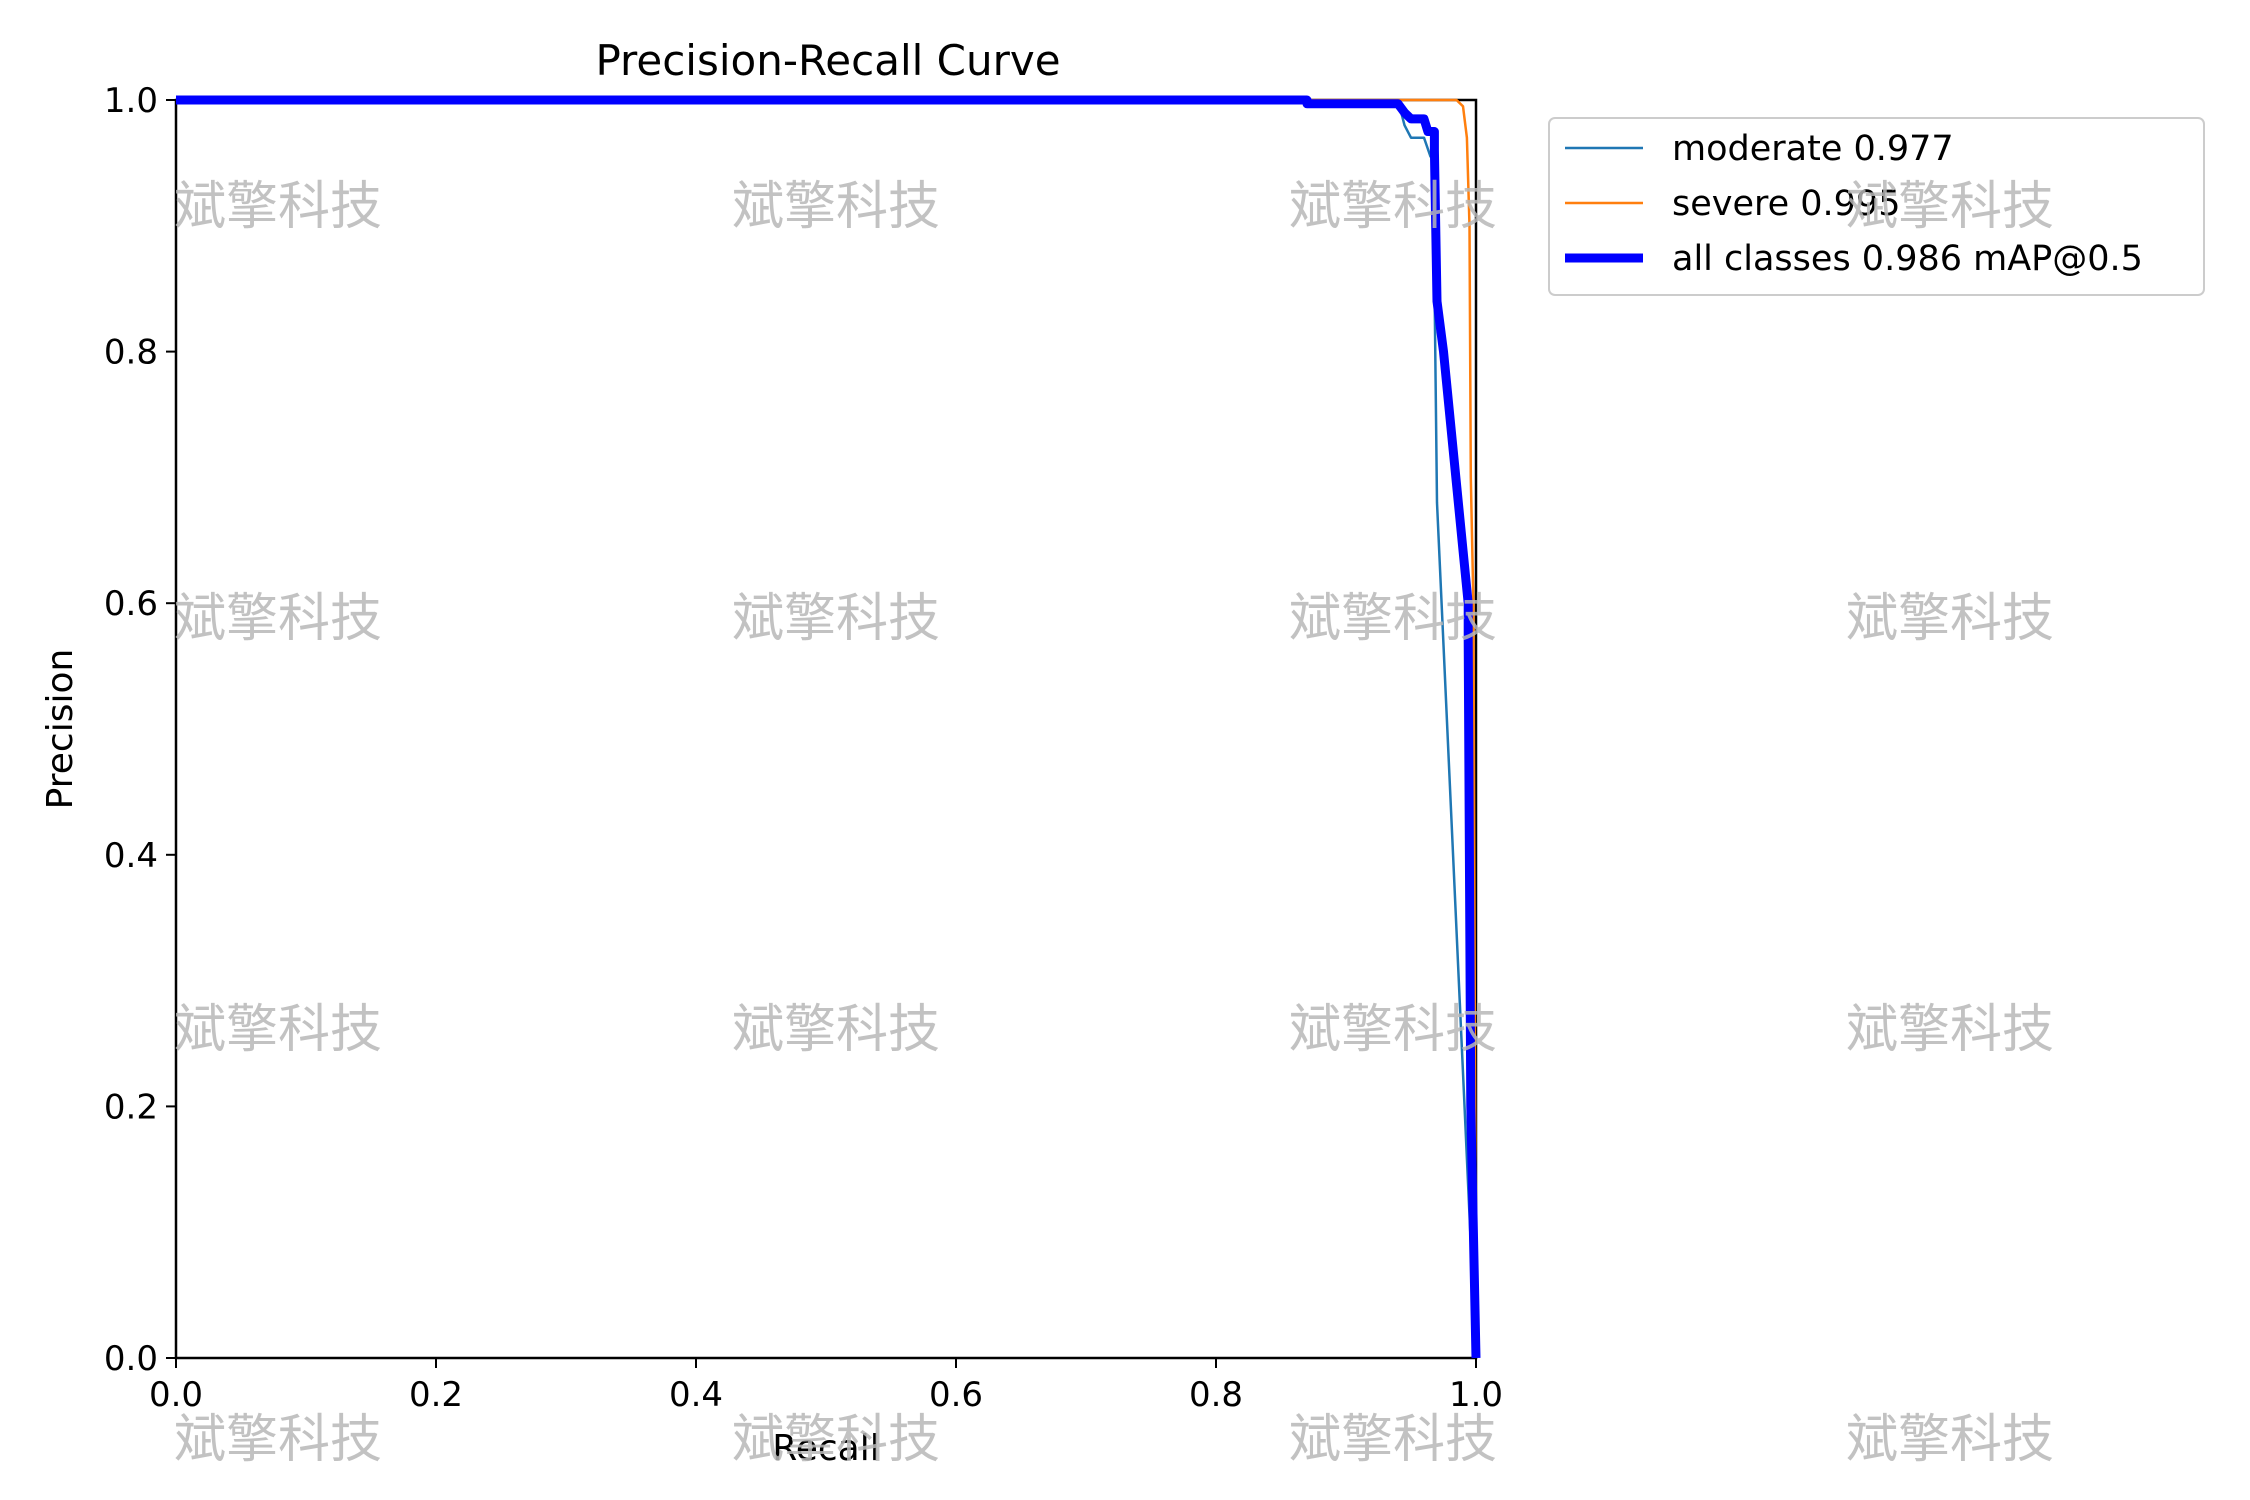 This screenshot has width=2250, height=1500. Describe the element at coordinates (176, 1395) in the screenshot. I see `x-tick-label: 0.0` at that location.